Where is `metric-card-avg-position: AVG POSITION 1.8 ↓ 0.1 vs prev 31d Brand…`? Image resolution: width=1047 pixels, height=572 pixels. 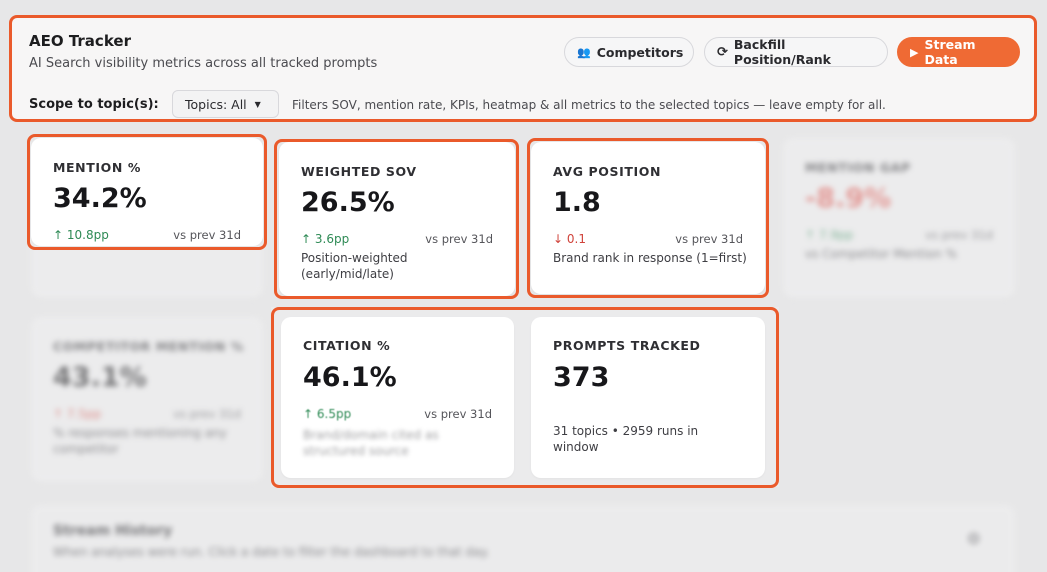 metric-card-avg-position: AVG POSITION 1.8 ↓ 0.1 vs prev 31d Brand… is located at coordinates (648, 218).